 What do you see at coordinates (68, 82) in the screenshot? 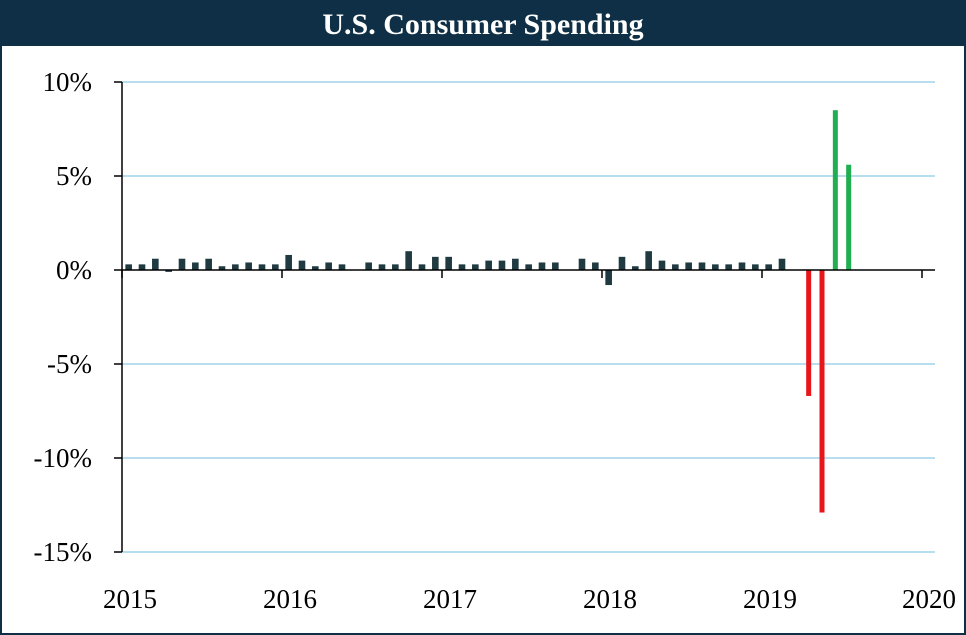
I see `y-tick-label: 10%` at bounding box center [68, 82].